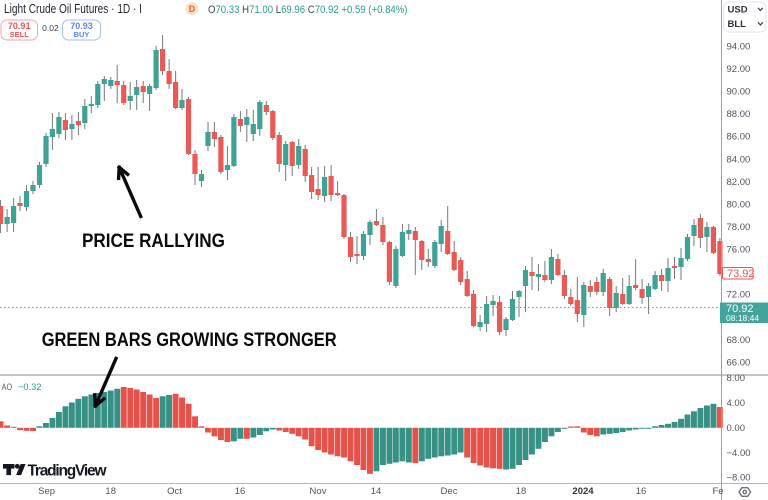 Image resolution: width=768 pixels, height=500 pixels. Describe the element at coordinates (739, 182) in the screenshot. I see `svg-text: 82.00` at that location.